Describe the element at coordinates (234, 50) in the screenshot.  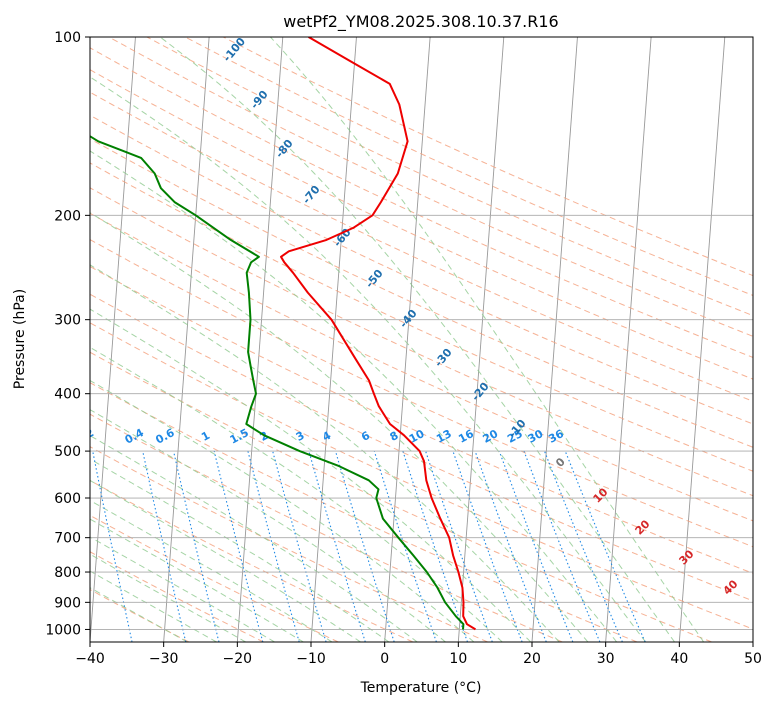
I see `moist-adiabat-label: -100` at that location.